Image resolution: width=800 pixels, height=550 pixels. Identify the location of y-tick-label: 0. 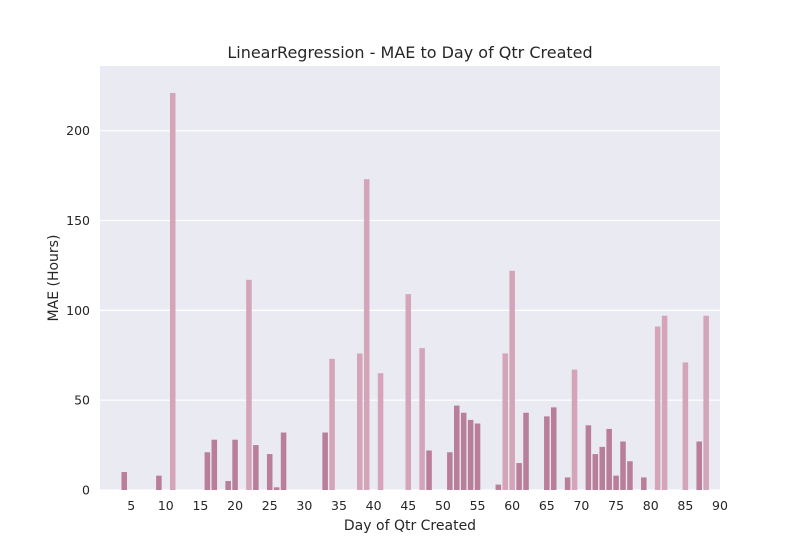
(86, 490).